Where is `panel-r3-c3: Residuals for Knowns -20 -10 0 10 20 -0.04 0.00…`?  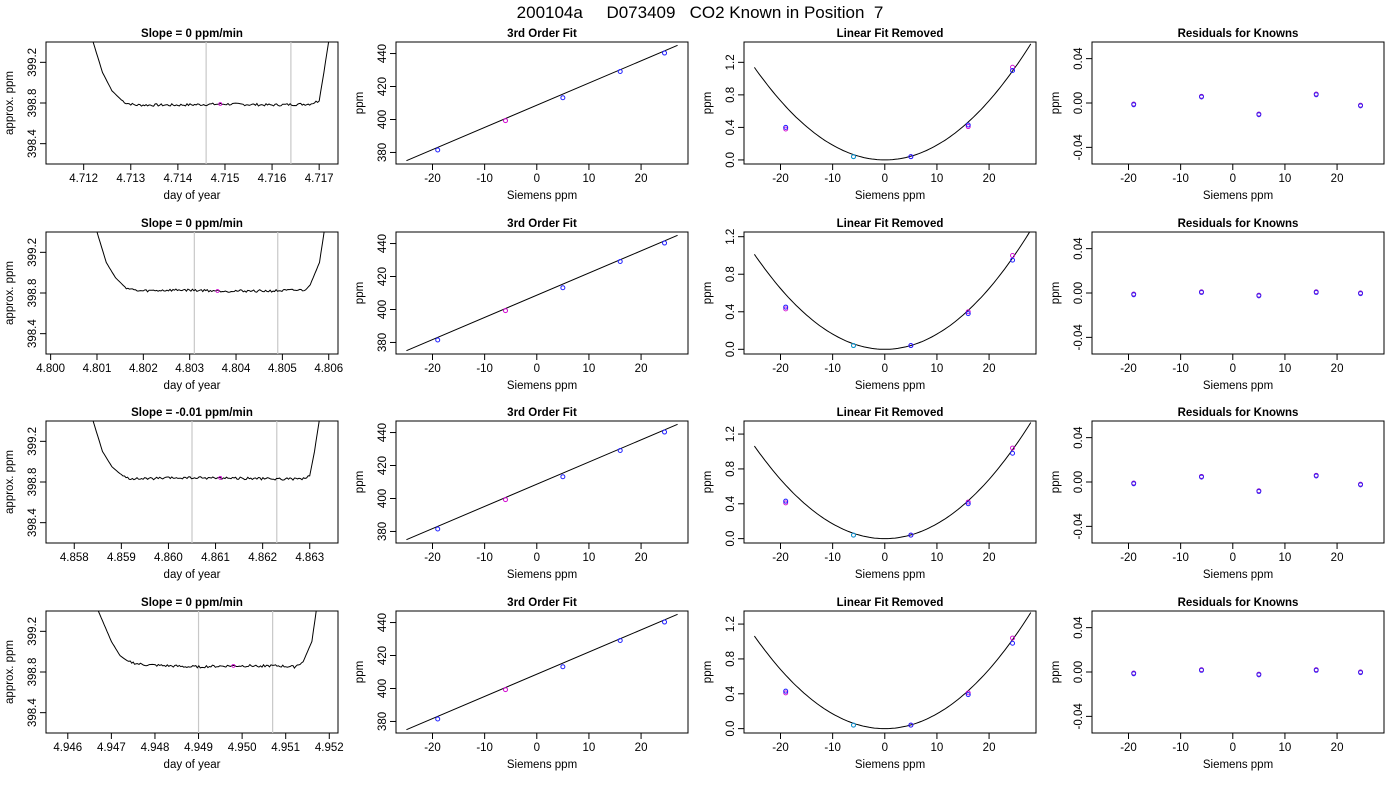
panel-r3-c3: Residuals for Knowns -20 -10 0 10 20 -0.04 0.00… is located at coordinates (1217, 684).